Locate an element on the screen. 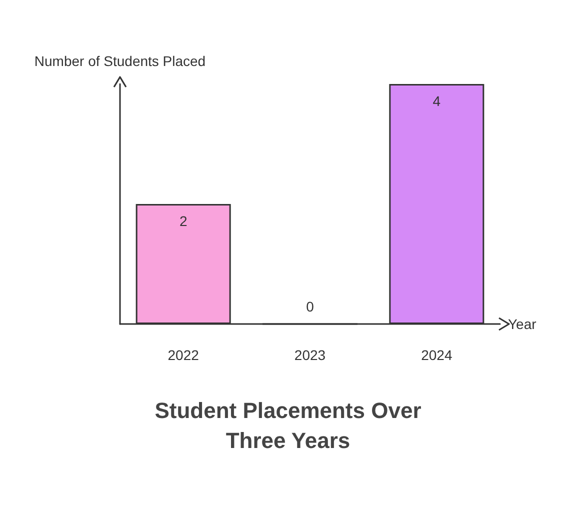 The height and width of the screenshot is (514, 576). text: Student Placements Over Three Years is located at coordinates (288, 426).